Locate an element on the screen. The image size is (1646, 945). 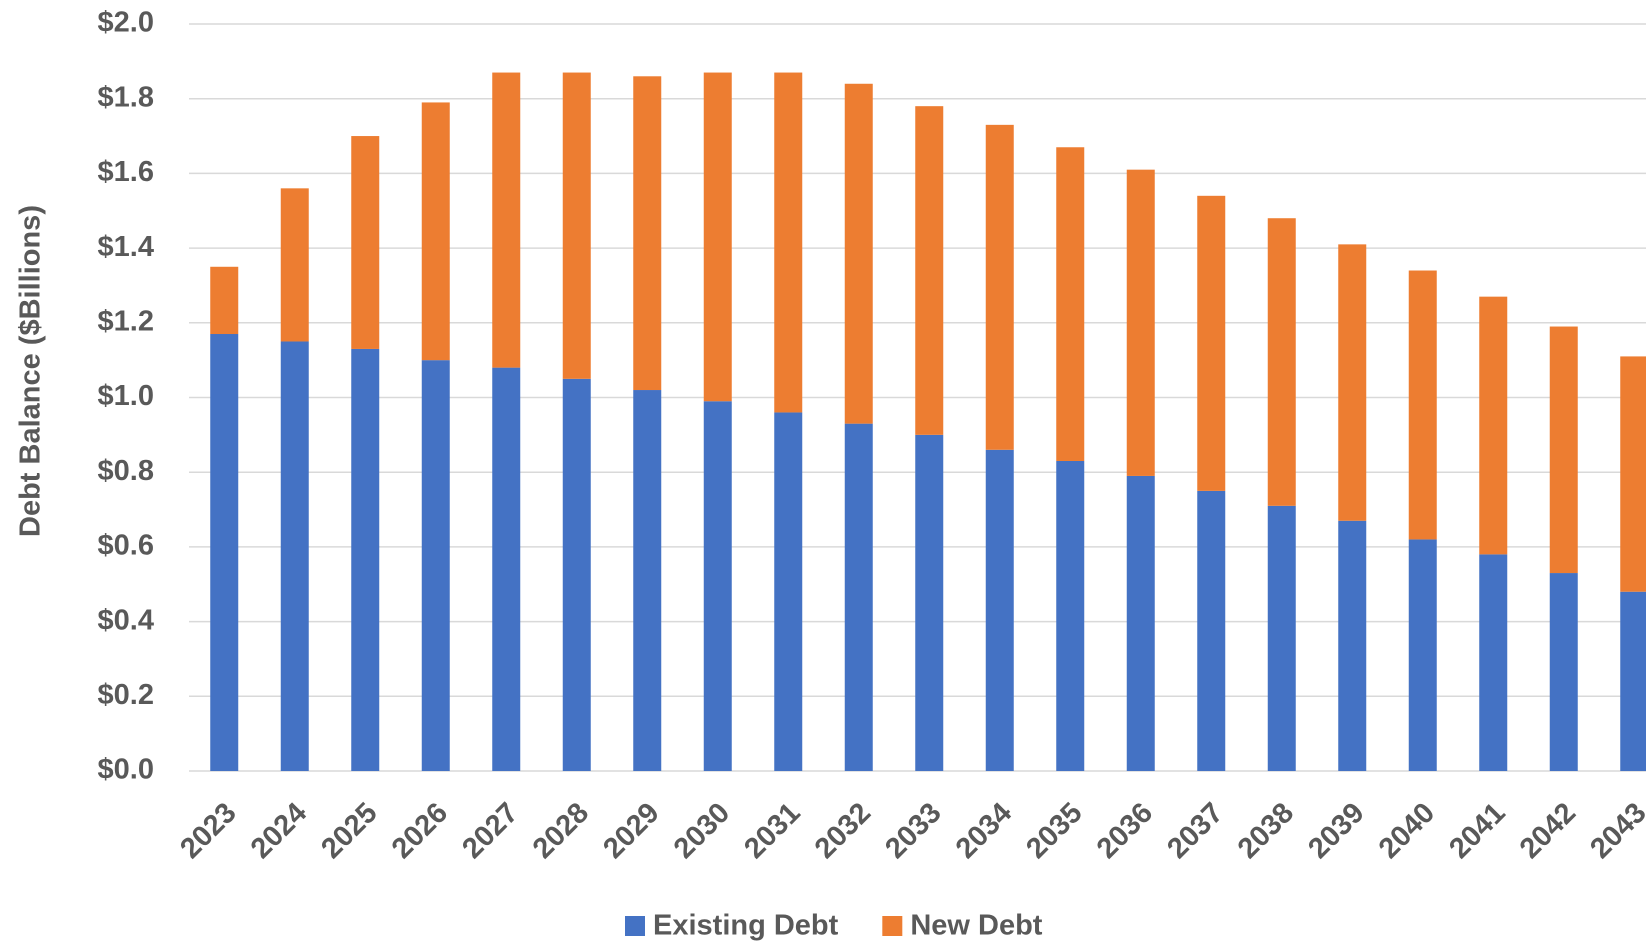
x-tick-label: 2025 is located at coordinates (349, 831).